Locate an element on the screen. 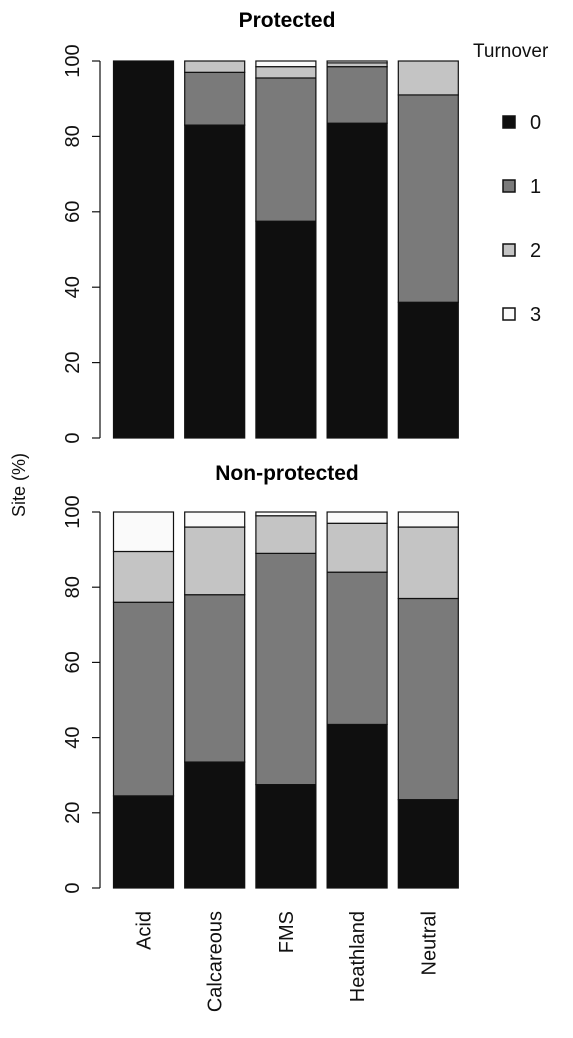 This screenshot has height=1038, width=573. legend-title: Turnover is located at coordinates (511, 51).